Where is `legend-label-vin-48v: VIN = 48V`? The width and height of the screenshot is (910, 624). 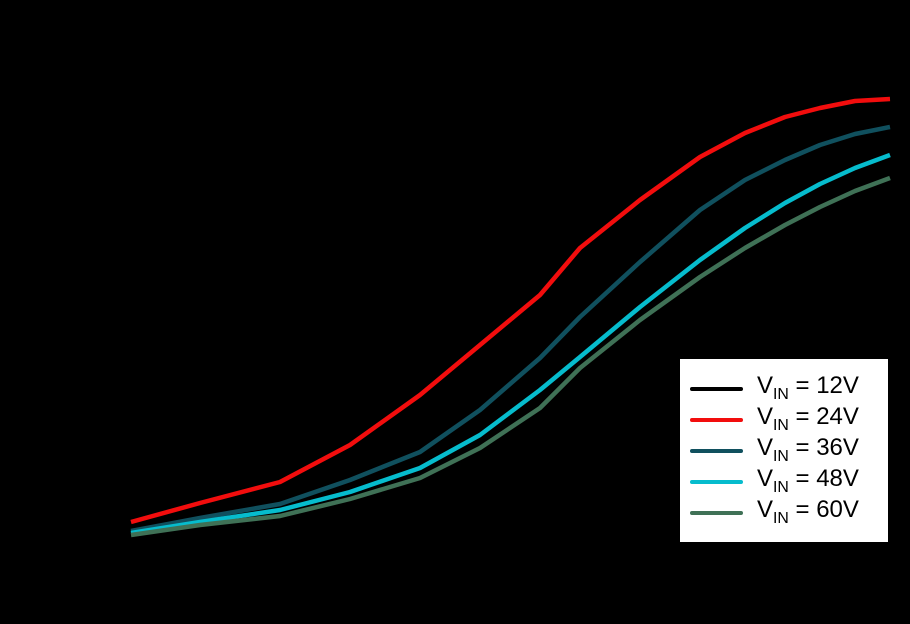
legend-label-vin-48v: VIN = 48V is located at coordinates (808, 480).